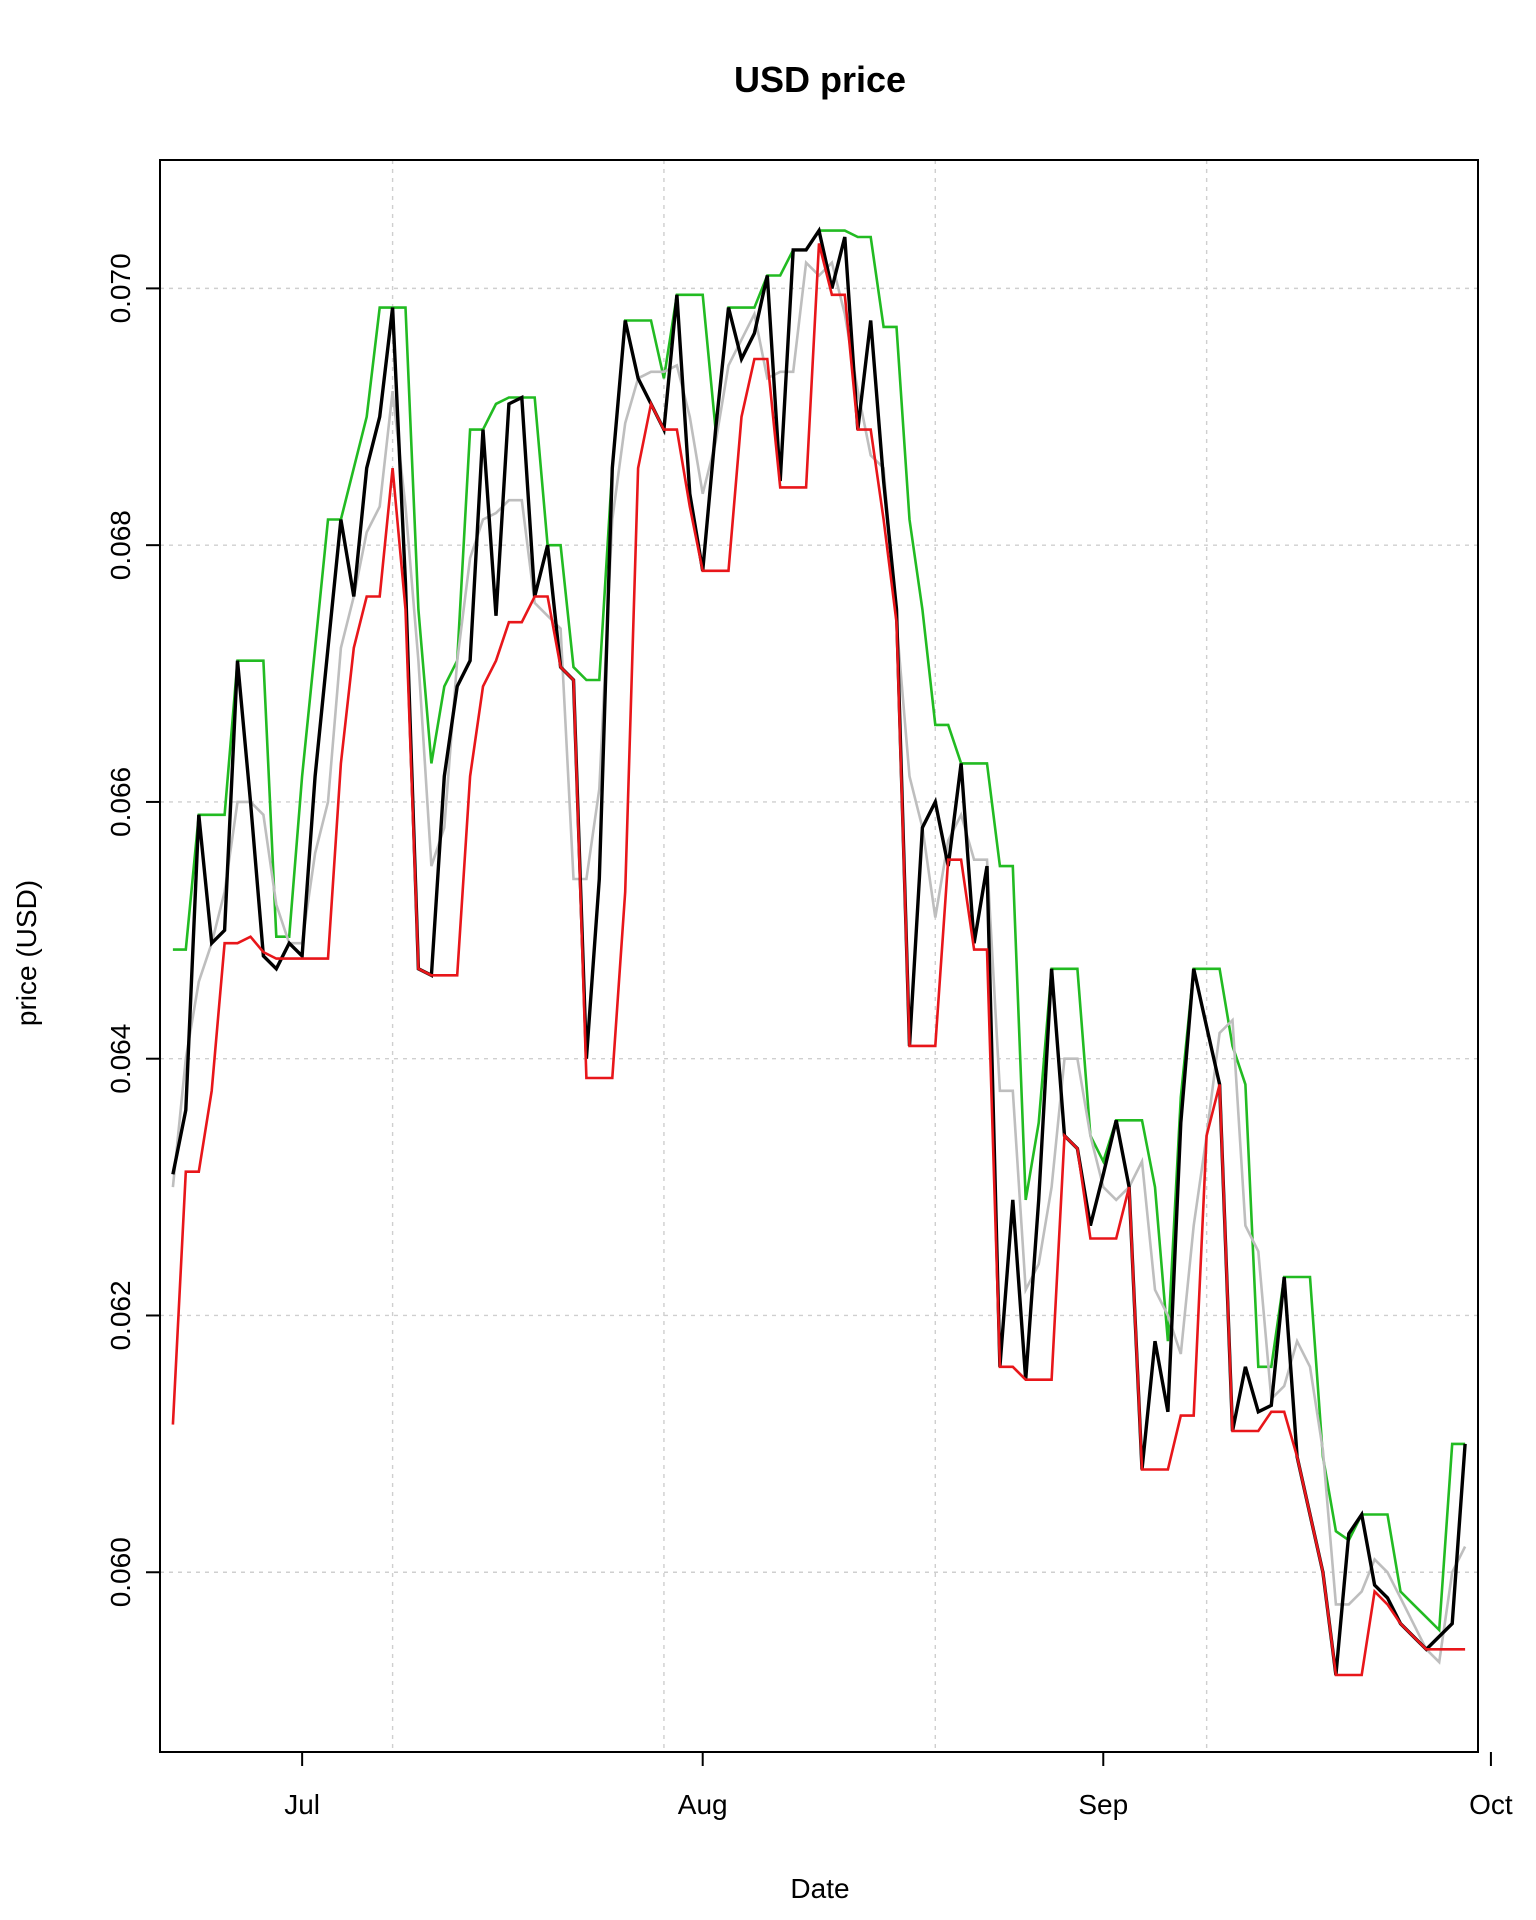  Describe the element at coordinates (302, 1804) in the screenshot. I see `x-tick-label: Jul` at that location.